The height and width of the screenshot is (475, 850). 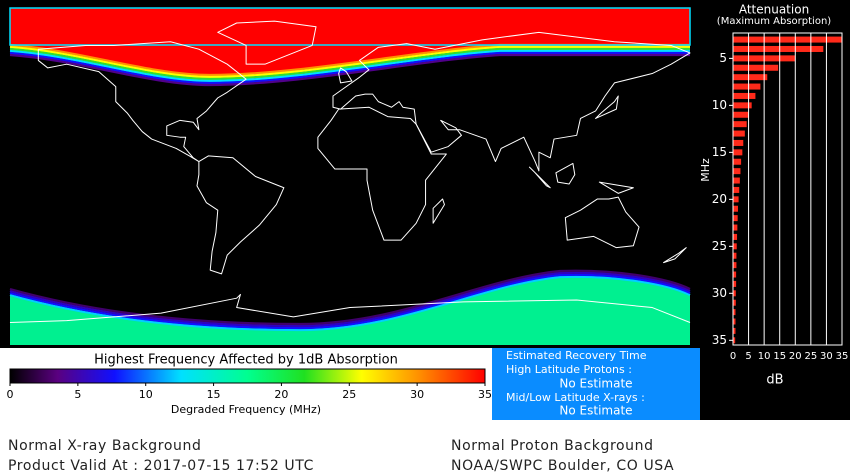 I want to click on colorbar-tick-label: 30, so click(x=417, y=394).